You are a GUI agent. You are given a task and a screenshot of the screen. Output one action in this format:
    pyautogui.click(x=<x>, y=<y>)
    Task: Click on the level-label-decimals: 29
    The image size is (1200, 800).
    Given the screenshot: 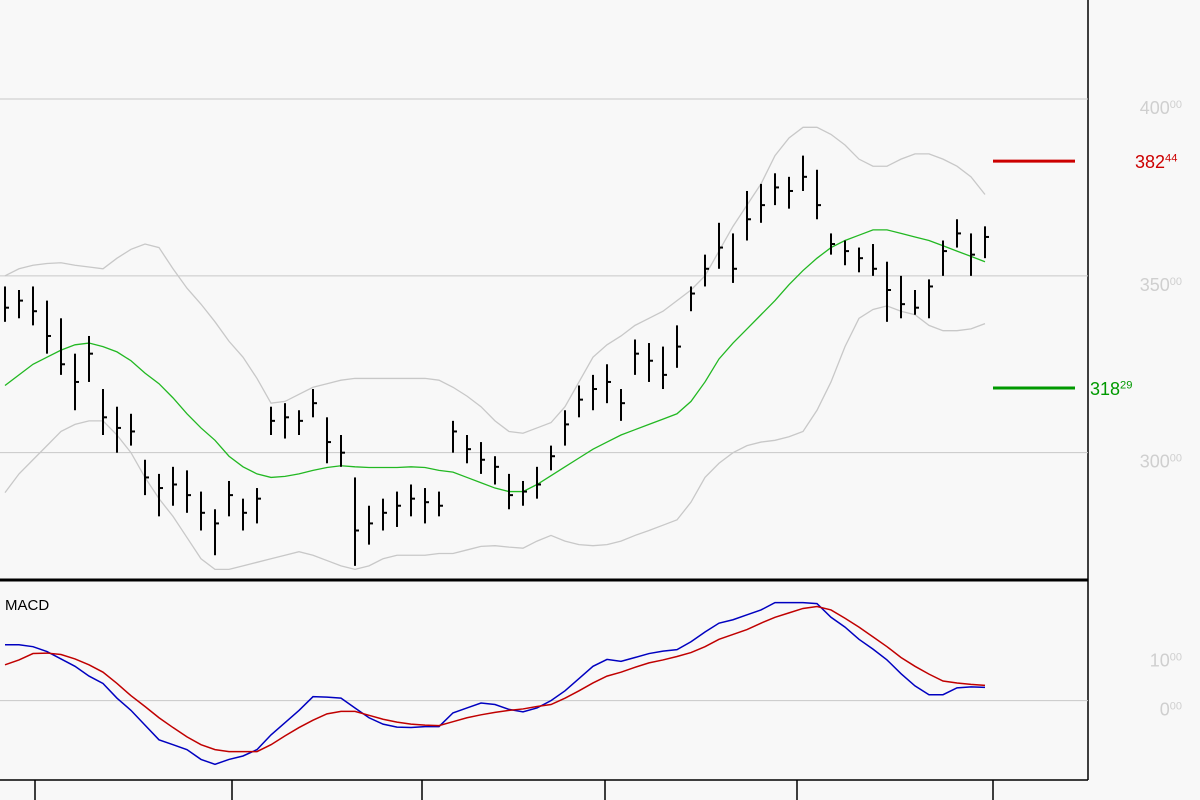 What is the action you would take?
    pyautogui.click(x=1126, y=385)
    